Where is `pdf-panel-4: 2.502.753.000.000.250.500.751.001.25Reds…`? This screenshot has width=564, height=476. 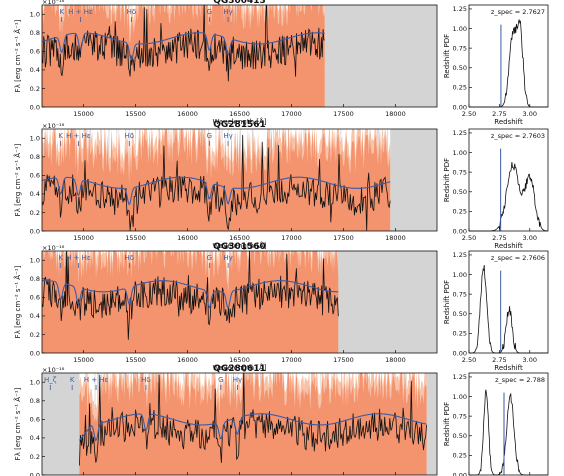 pdf-panel-4: 2.502.753.000.000.250.500.751.001.25Reds… is located at coordinates (496, 424).